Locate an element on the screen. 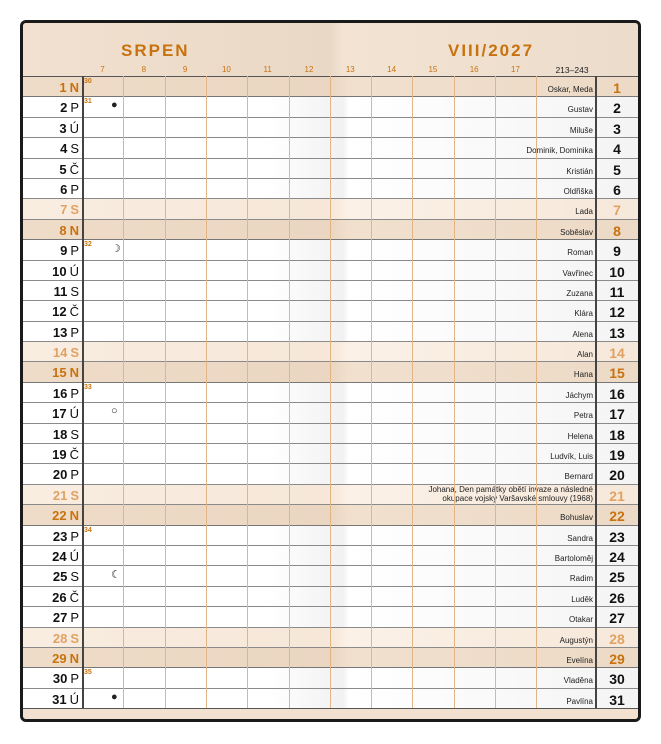 The height and width of the screenshot is (744, 661). name-day: Kristián is located at coordinates (579, 171).